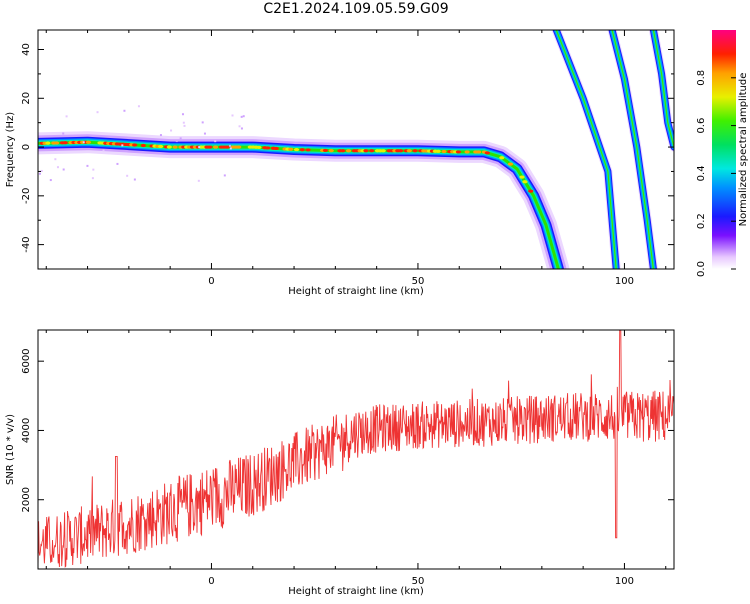  I want to click on colorbar-tick-label: 0.0, so click(701, 269).